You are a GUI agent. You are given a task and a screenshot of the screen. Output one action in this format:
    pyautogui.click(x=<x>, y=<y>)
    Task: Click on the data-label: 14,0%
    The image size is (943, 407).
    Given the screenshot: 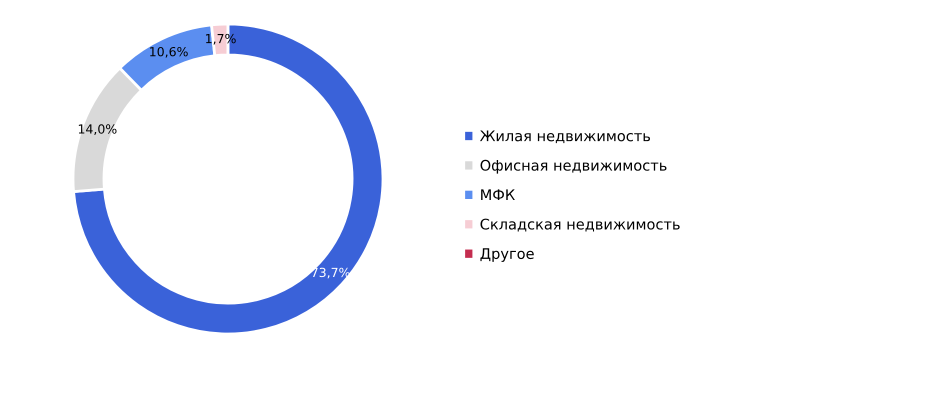 What is the action you would take?
    pyautogui.click(x=97, y=130)
    